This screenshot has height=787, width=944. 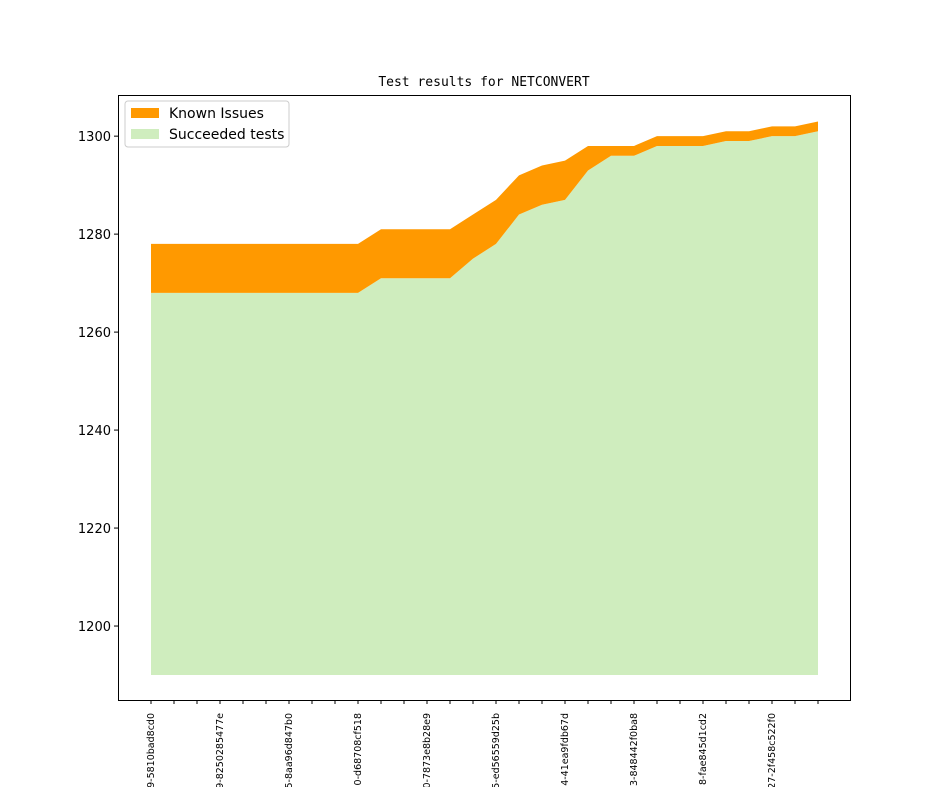 What do you see at coordinates (772, 750) in the screenshot?
I see `x-tick-label: 27-2f458c522f0` at bounding box center [772, 750].